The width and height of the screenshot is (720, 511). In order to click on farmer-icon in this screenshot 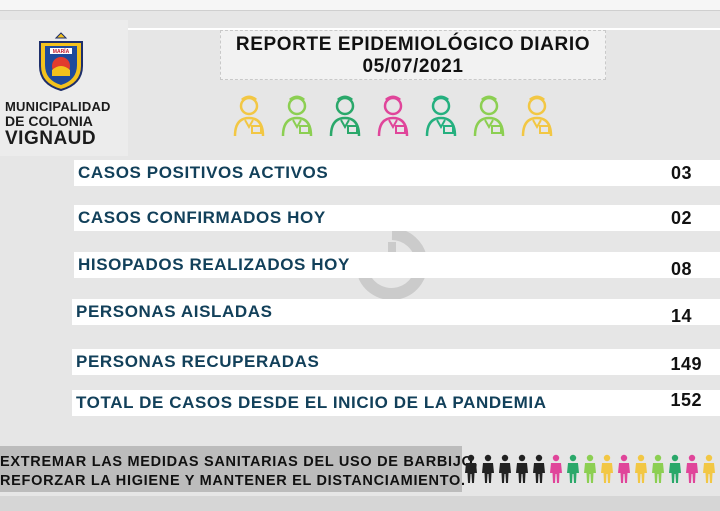, I will do `click(489, 116)`.